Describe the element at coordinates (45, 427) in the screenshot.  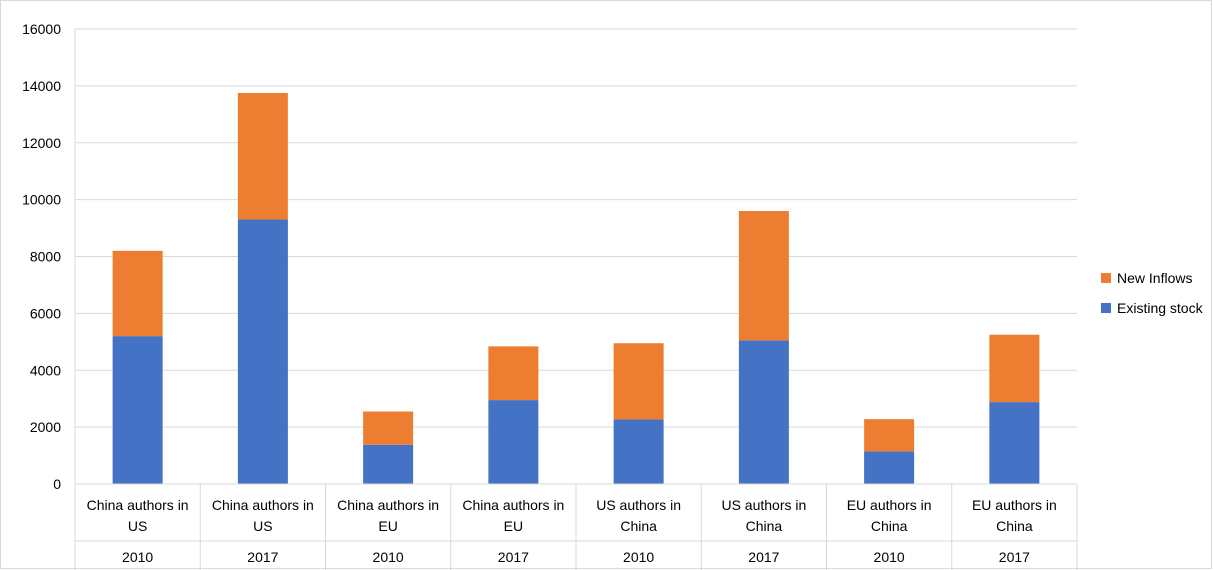
I see `y-tick-label: 2000` at that location.